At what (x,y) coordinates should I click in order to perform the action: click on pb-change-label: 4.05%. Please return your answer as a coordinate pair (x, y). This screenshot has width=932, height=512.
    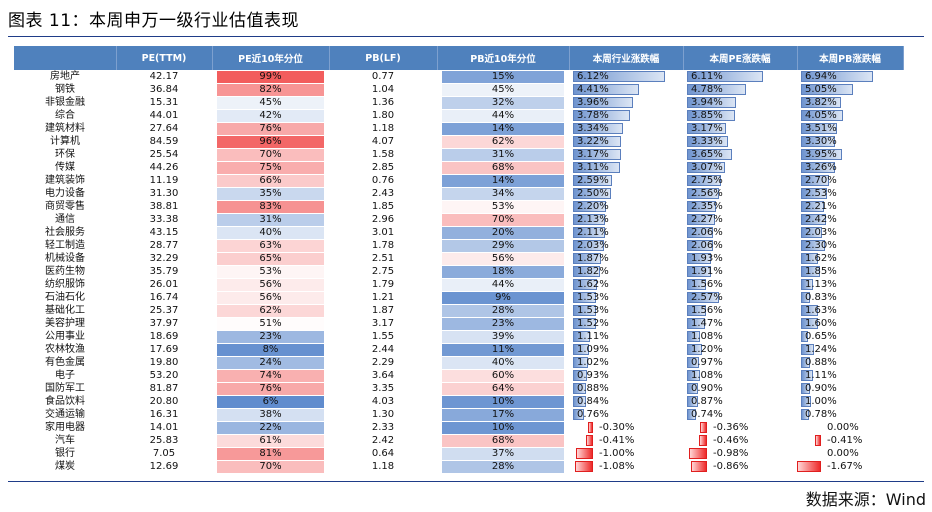
    Looking at the image, I should click on (821, 115).